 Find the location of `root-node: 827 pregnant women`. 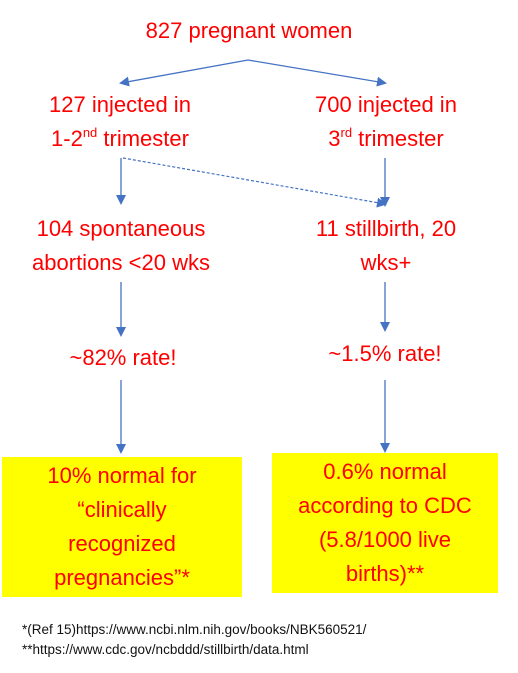

root-node: 827 pregnant women is located at coordinates (249, 31).